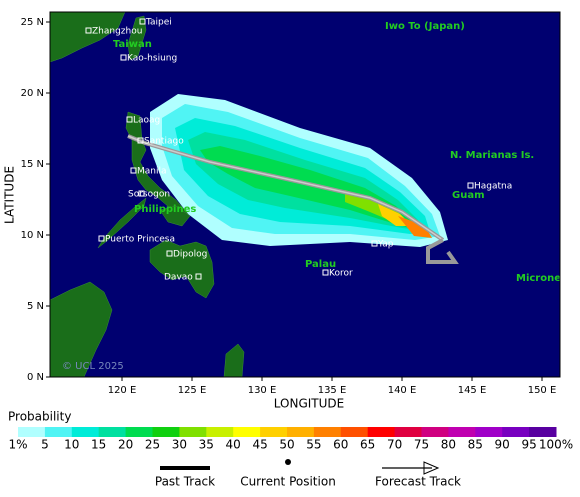  What do you see at coordinates (448, 445) in the screenshot?
I see `colorbar-label: 80` at bounding box center [448, 445].